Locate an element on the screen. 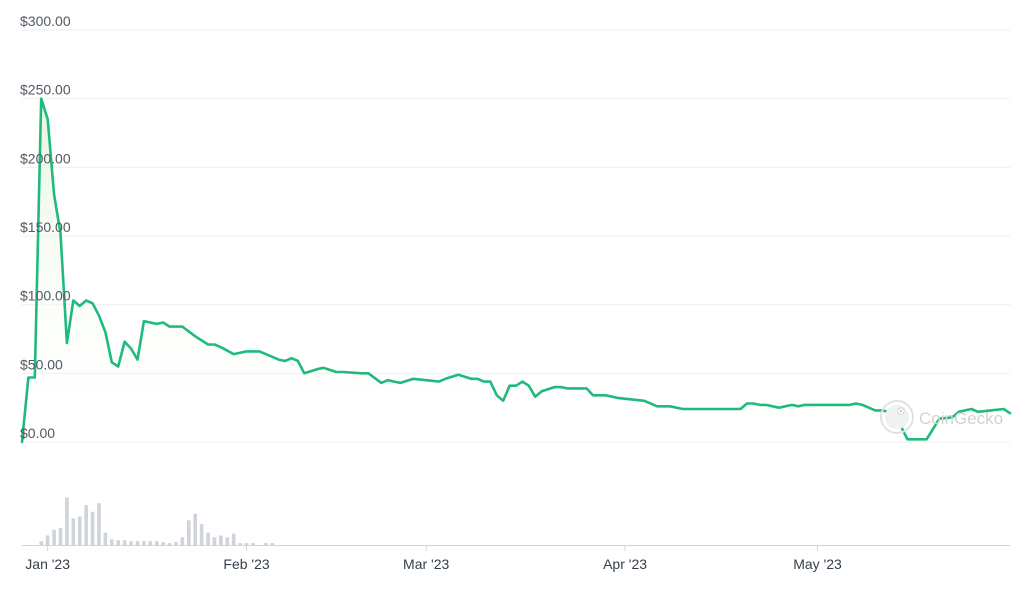 This screenshot has height=595, width=1032. x-tick-label: Mar '23 is located at coordinates (426, 564).